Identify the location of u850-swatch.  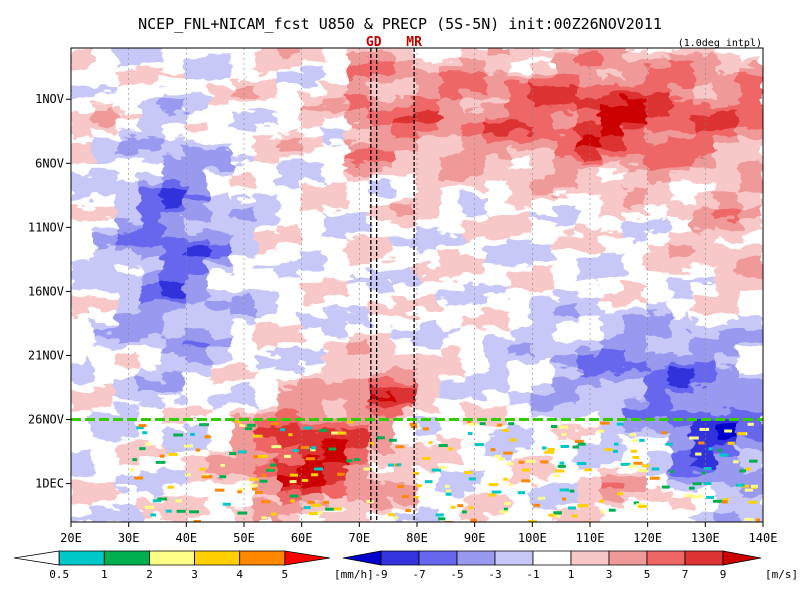
(590, 558).